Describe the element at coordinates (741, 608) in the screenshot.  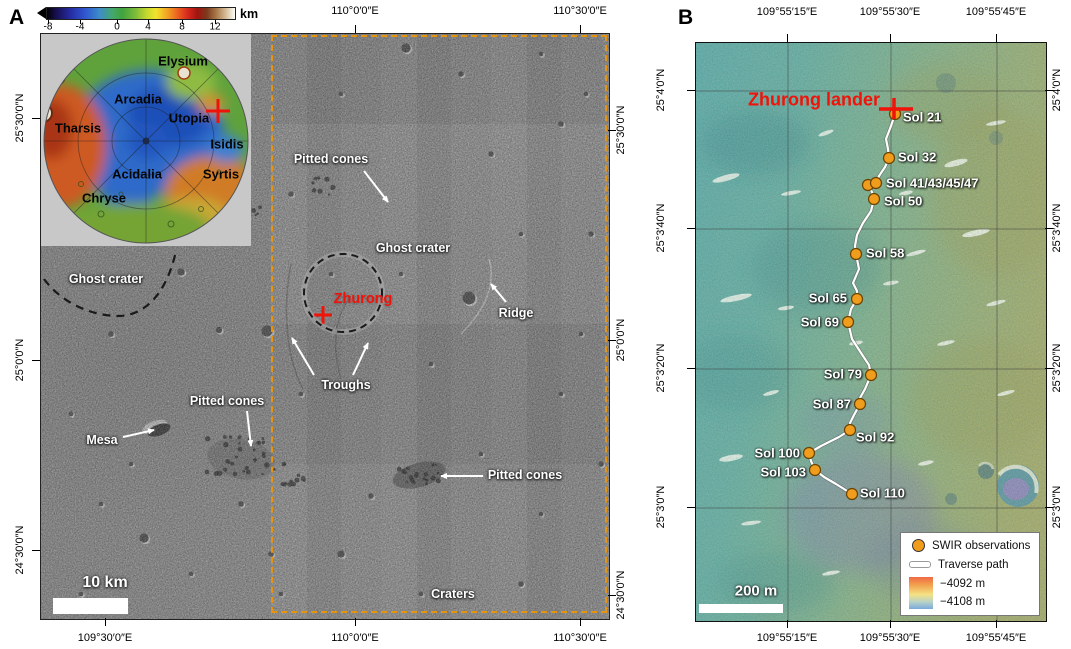
I see `scalebar-b` at that location.